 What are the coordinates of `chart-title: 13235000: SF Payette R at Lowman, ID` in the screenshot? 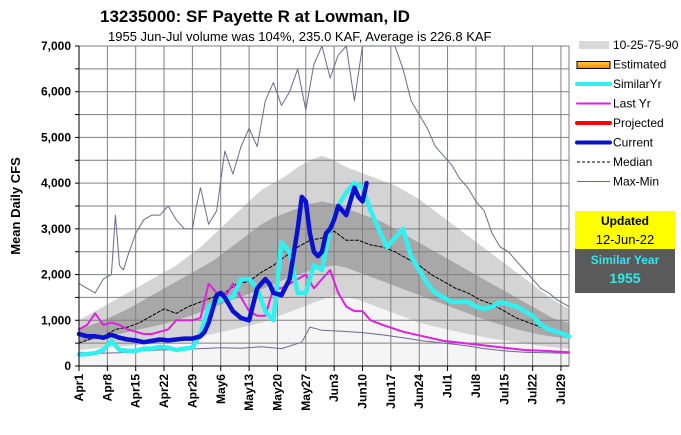 It's located at (255, 16).